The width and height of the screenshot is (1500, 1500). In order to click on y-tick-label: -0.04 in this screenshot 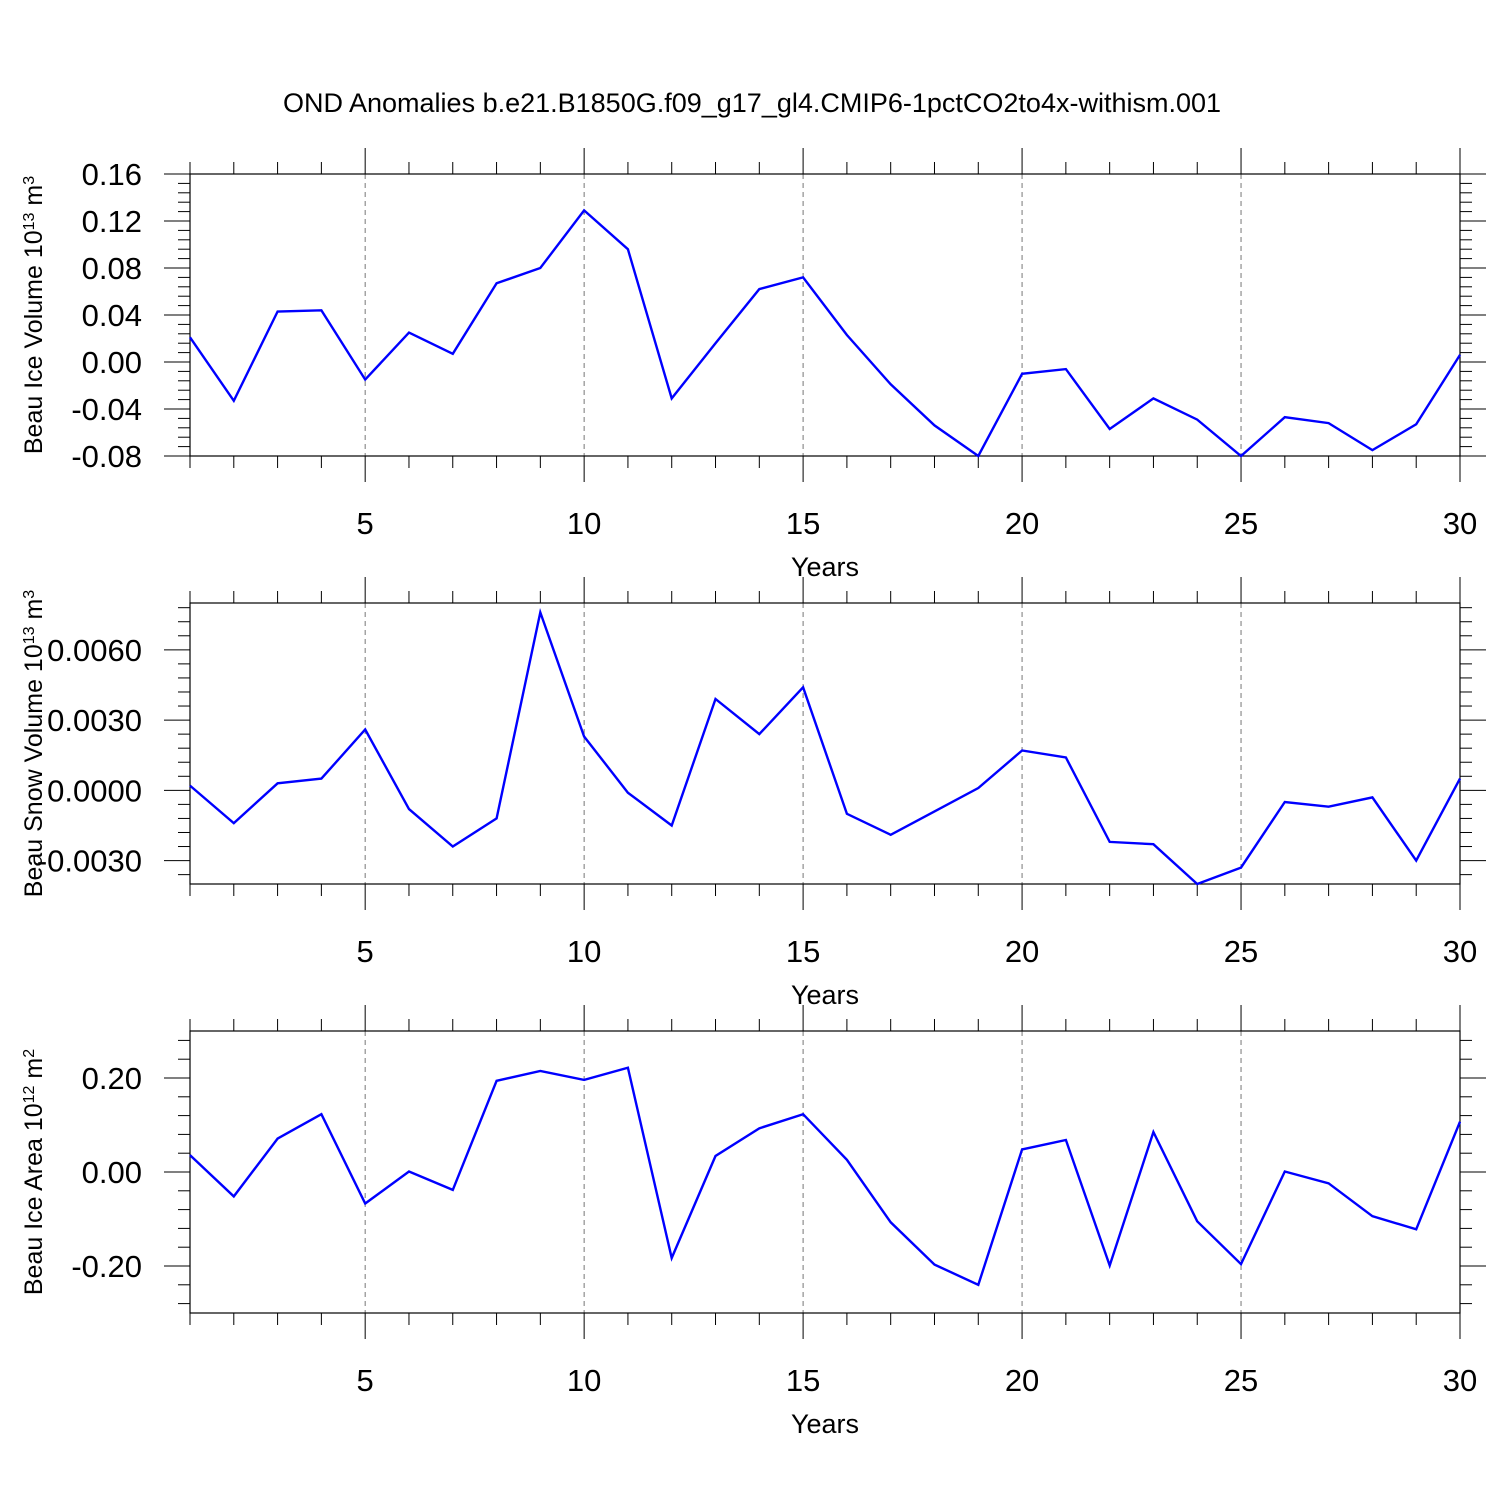, I will do `click(106, 409)`.